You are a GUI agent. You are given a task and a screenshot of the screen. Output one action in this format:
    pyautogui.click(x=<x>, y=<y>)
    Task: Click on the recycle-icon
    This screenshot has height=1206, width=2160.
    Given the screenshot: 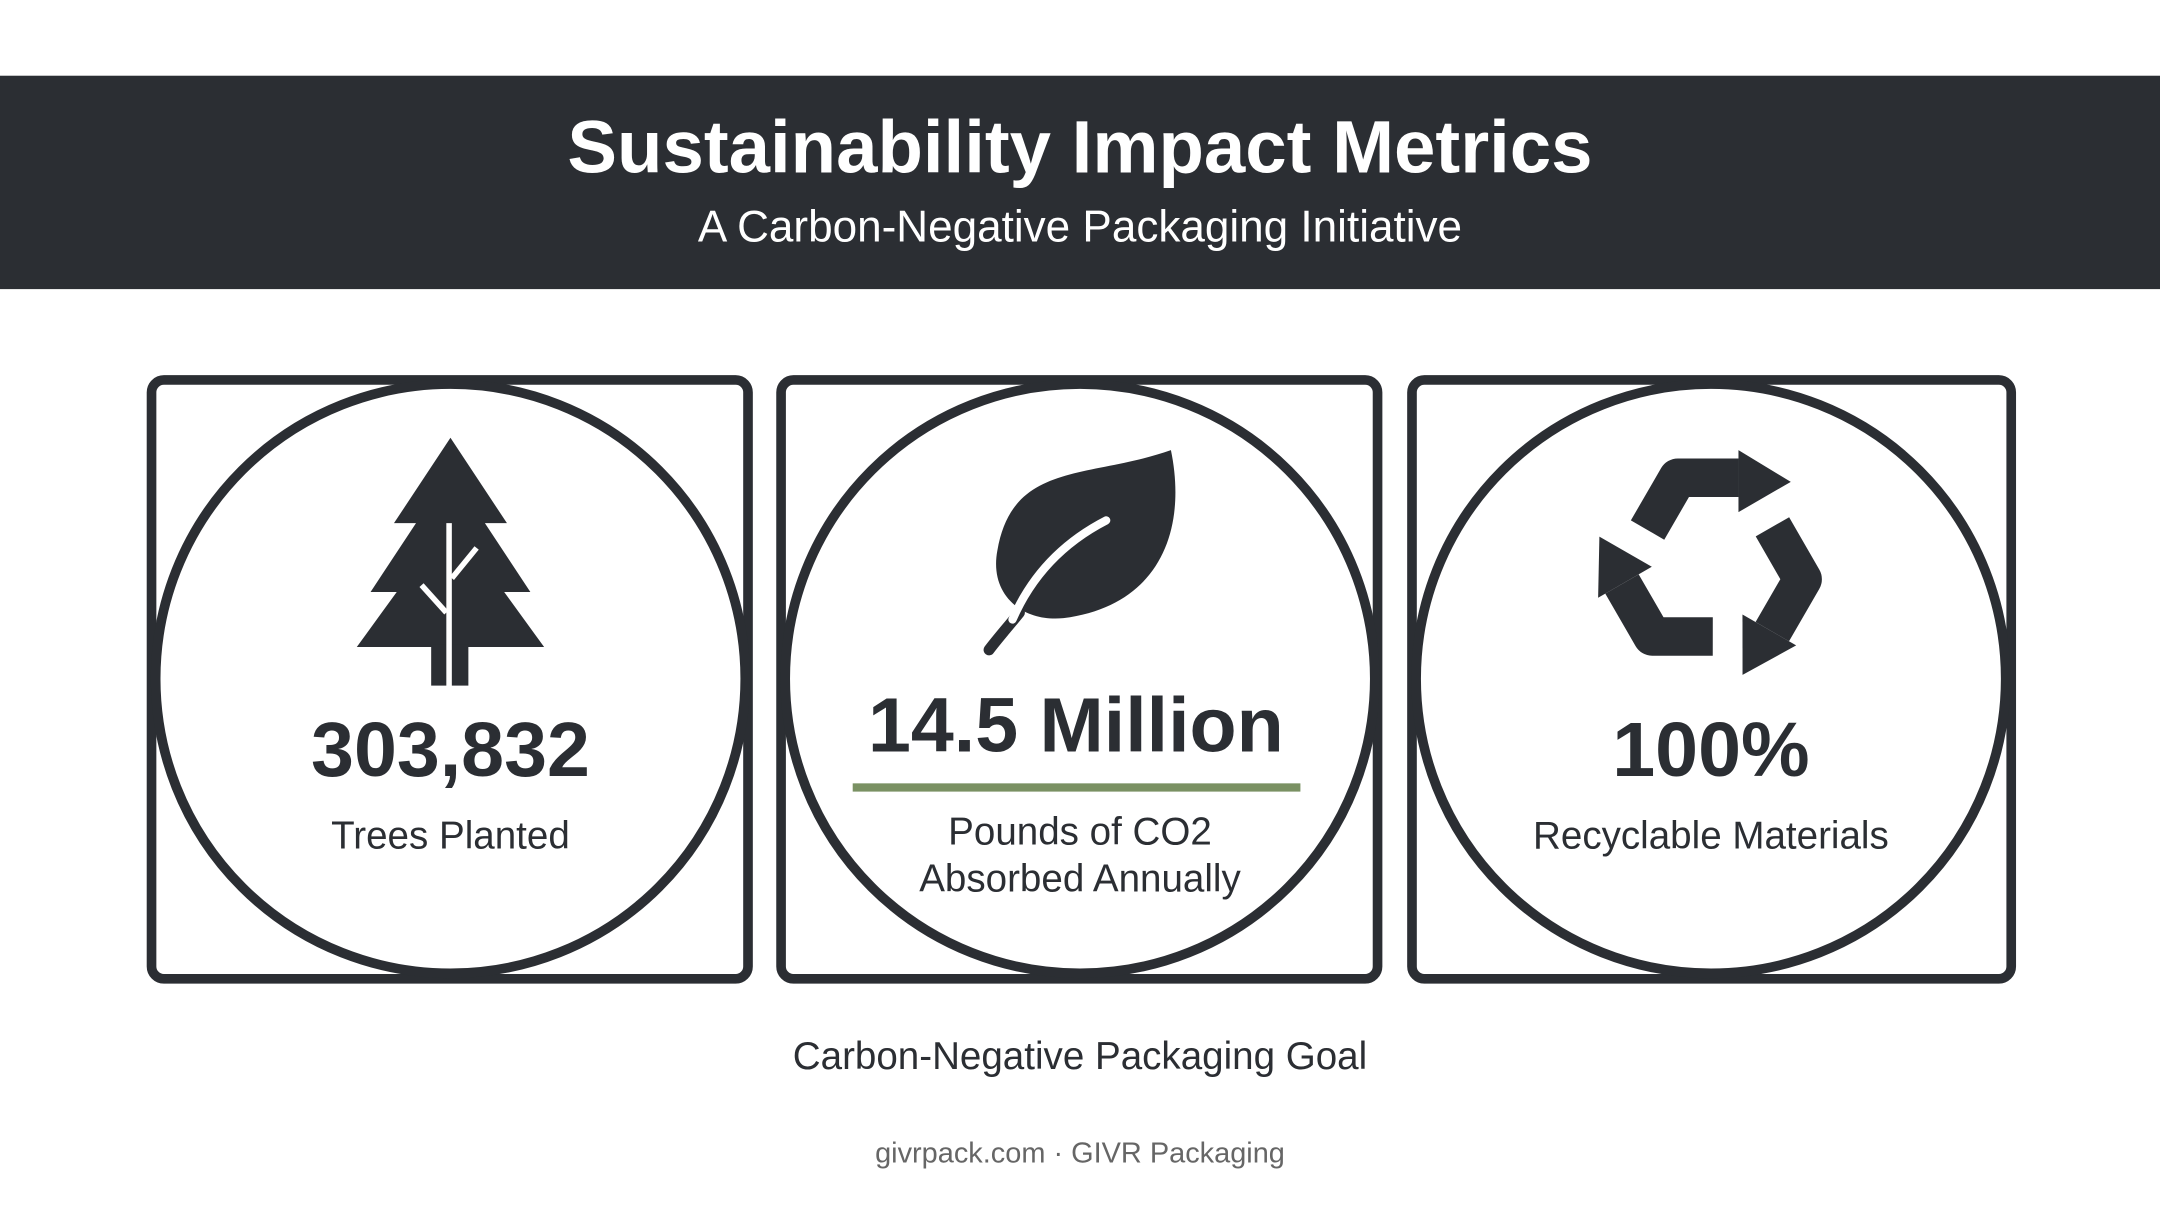 What is the action you would take?
    pyautogui.click(x=1710, y=562)
    